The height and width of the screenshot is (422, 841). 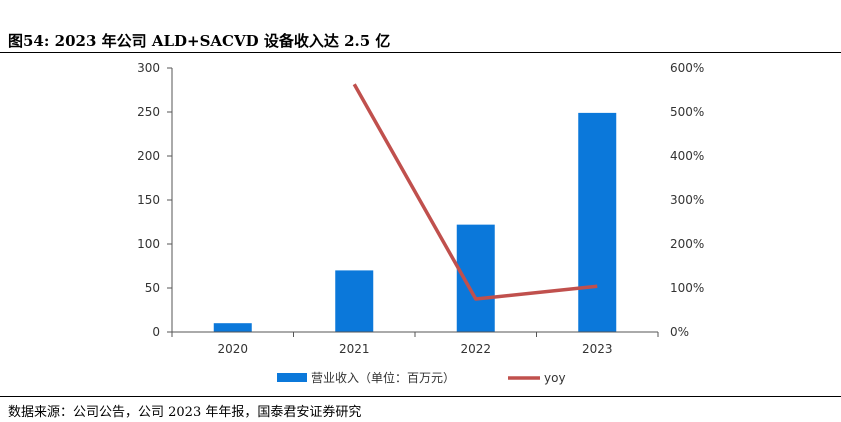 What do you see at coordinates (185, 412) in the screenshot?
I see `source-note: 数据来源：公司公告，公司 2023 年年报，国泰君安证券研究` at bounding box center [185, 412].